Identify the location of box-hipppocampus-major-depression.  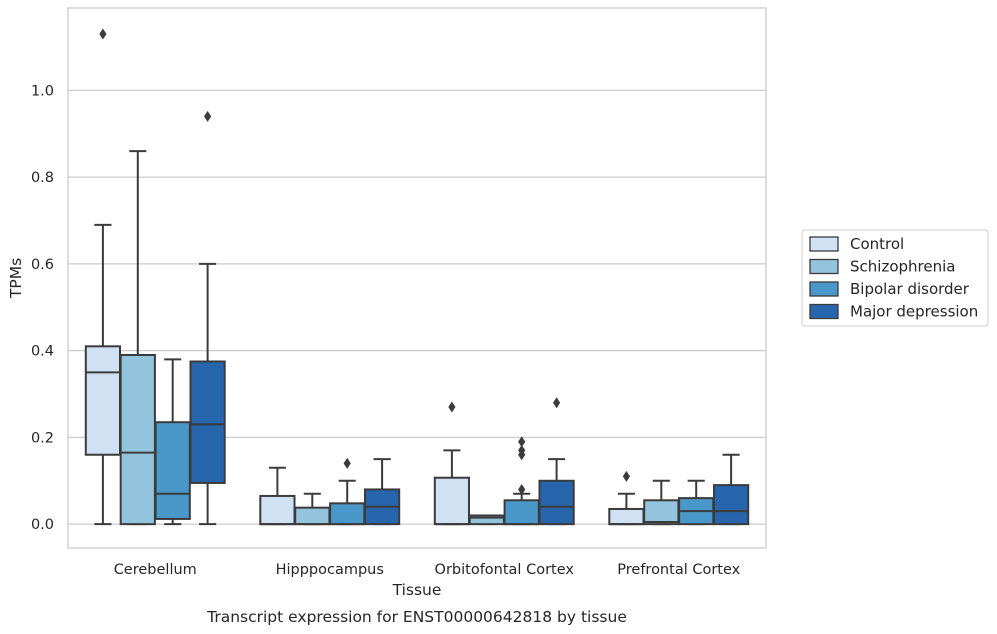
(382, 492).